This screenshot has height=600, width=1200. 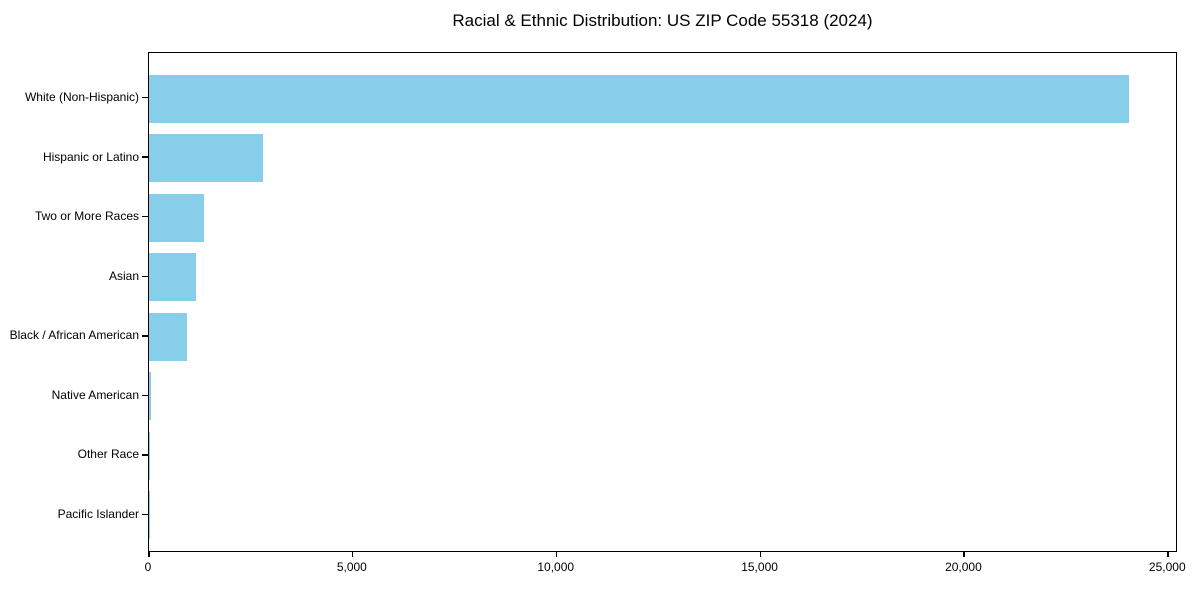 What do you see at coordinates (556, 567) in the screenshot?
I see `x-tick-label: 10,000` at bounding box center [556, 567].